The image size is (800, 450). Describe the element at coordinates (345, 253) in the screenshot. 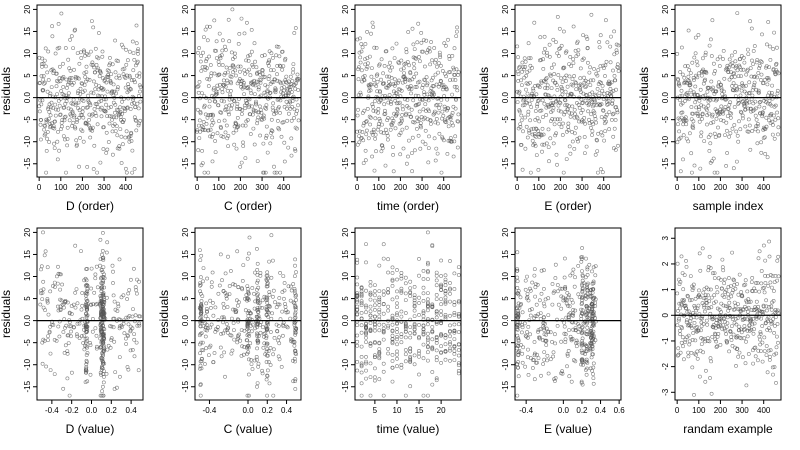

I see `y-tick-label: 15` at that location.